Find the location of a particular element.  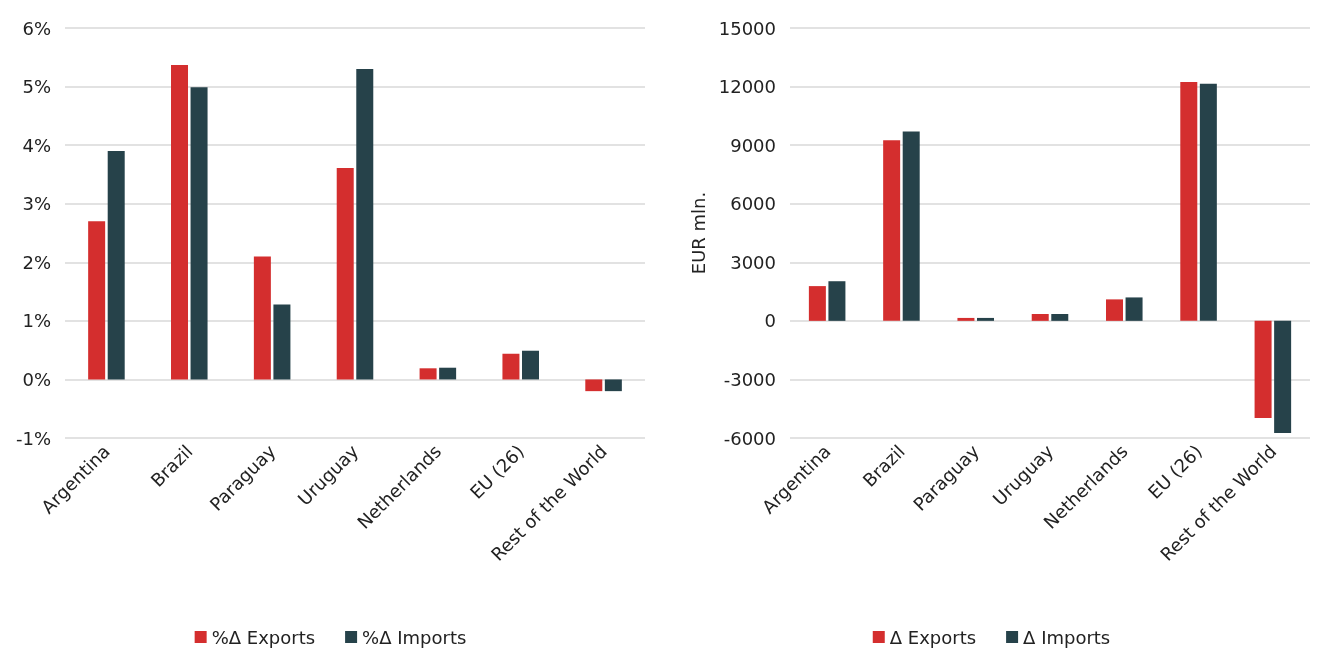

legend-label: Δ Imports is located at coordinates (1067, 637).